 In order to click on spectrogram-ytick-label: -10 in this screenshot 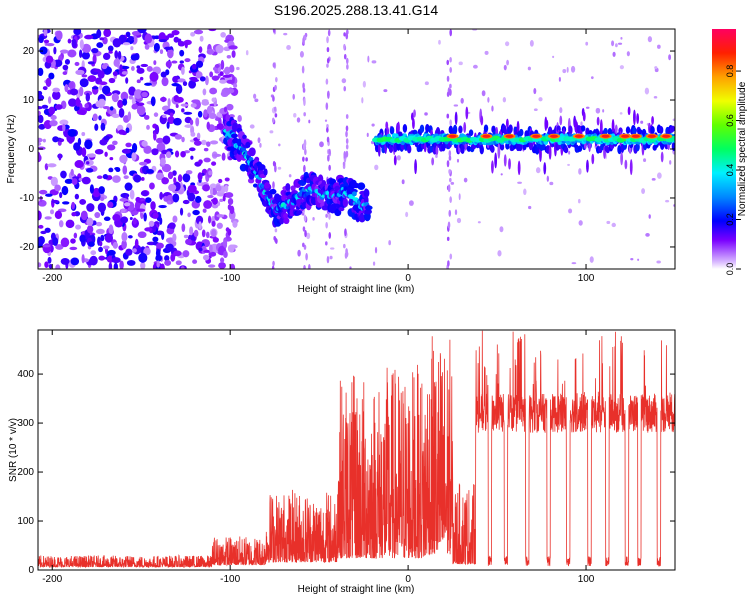, I will do `click(27, 198)`.